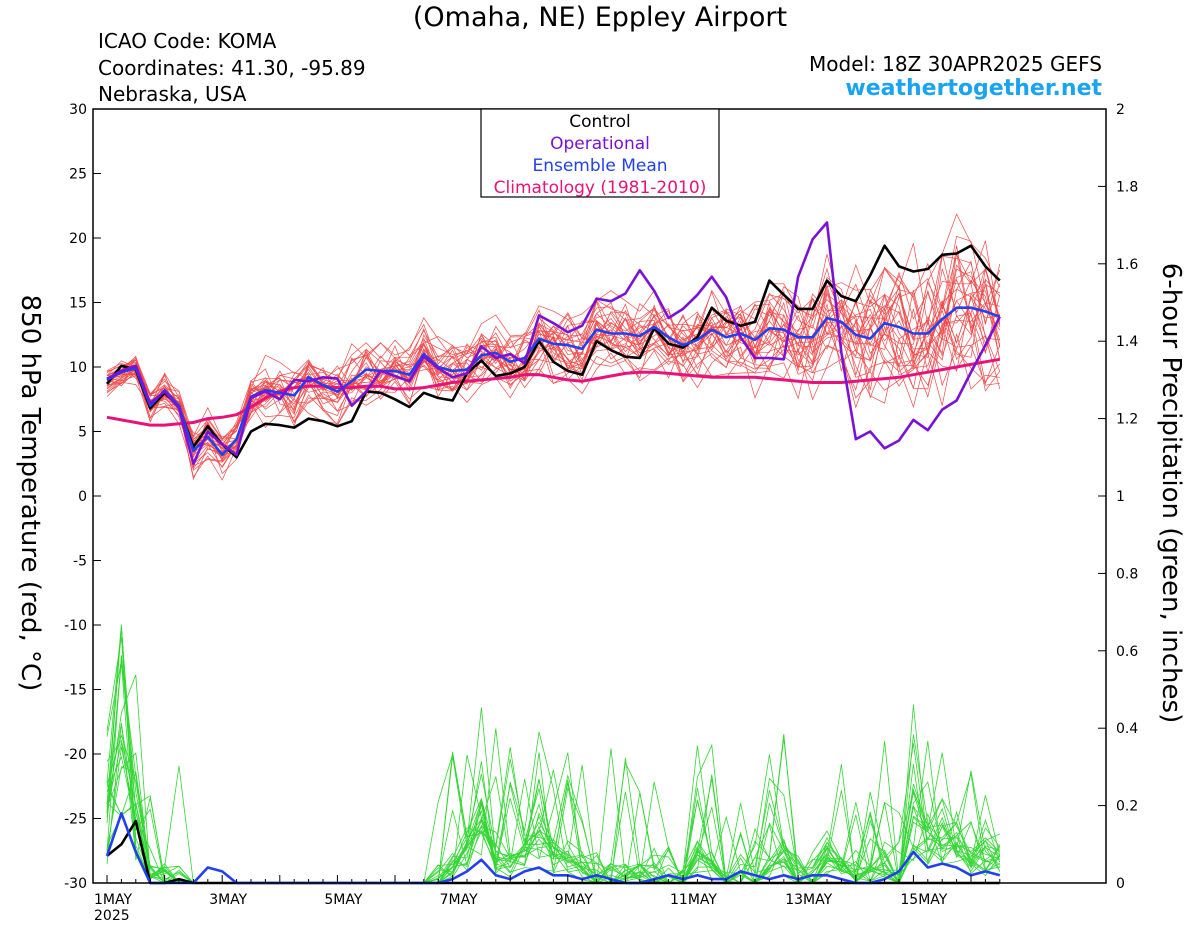  Describe the element at coordinates (1120, 497) in the screenshot. I see `y-right-tick-label: 1` at that location.